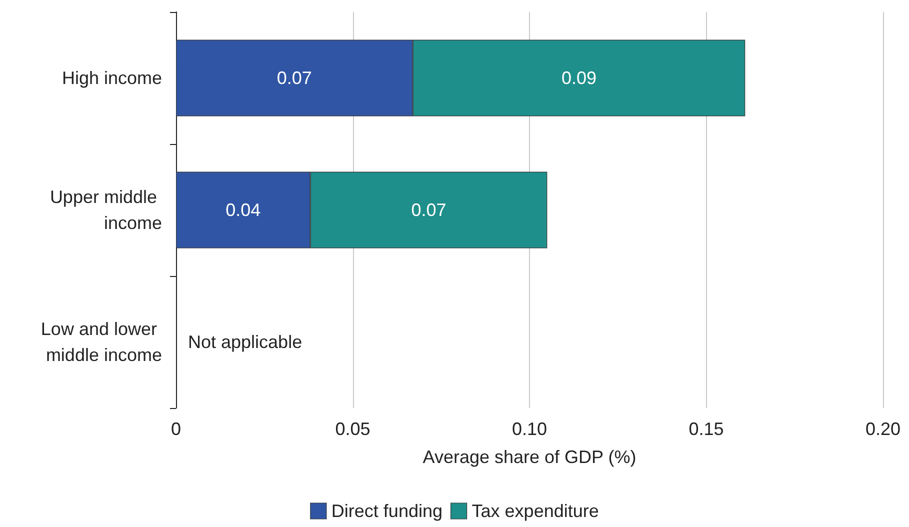 This screenshot has height=527, width=909. What do you see at coordinates (706, 429) in the screenshot?
I see `x-tick-label: 0.15` at bounding box center [706, 429].